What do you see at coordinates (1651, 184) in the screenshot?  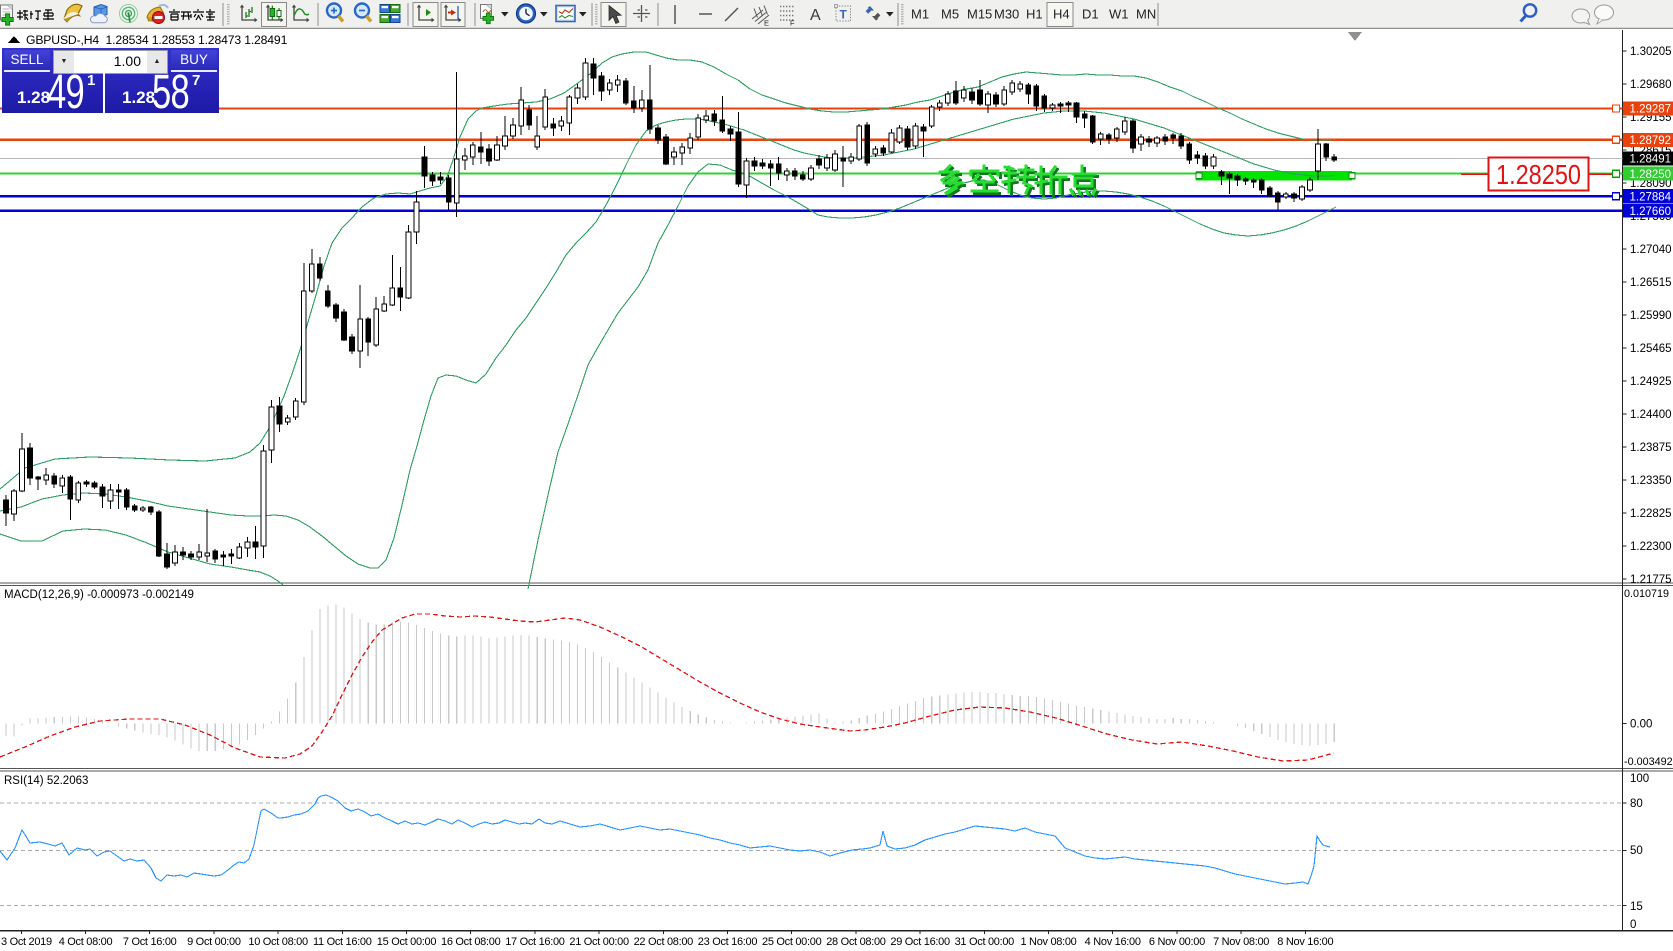 I see `svg-text: 1.28090` at bounding box center [1651, 184].